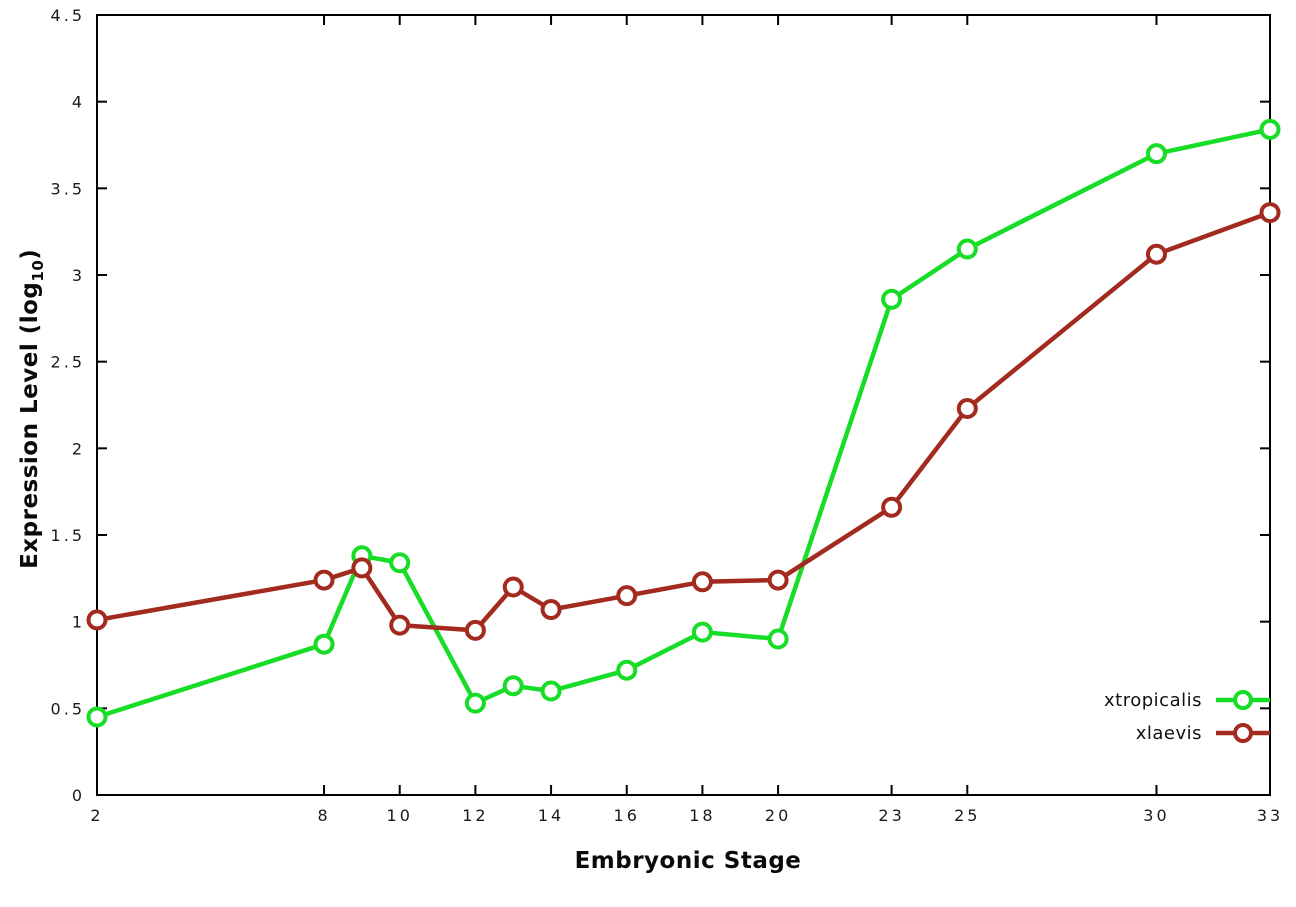  What do you see at coordinates (688, 861) in the screenshot?
I see `x-axis-label: Embryonic Stage` at bounding box center [688, 861].